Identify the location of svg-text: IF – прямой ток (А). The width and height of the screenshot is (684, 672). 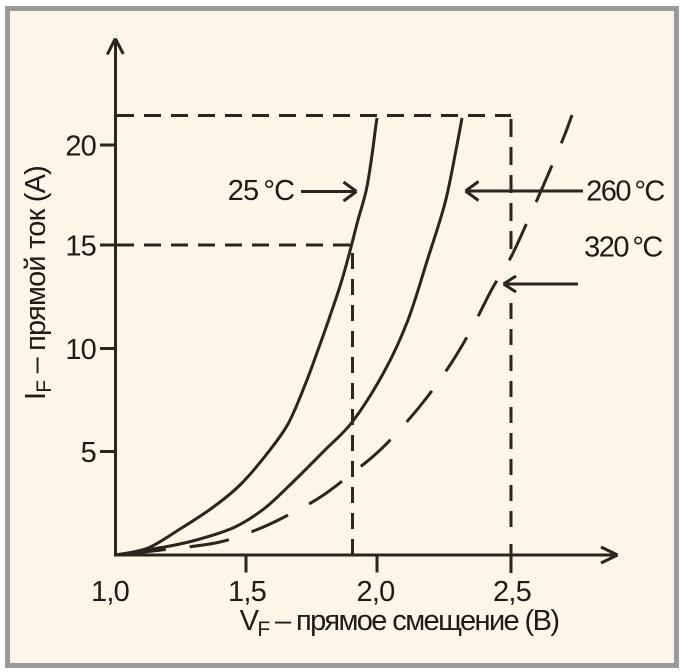
(38, 283).